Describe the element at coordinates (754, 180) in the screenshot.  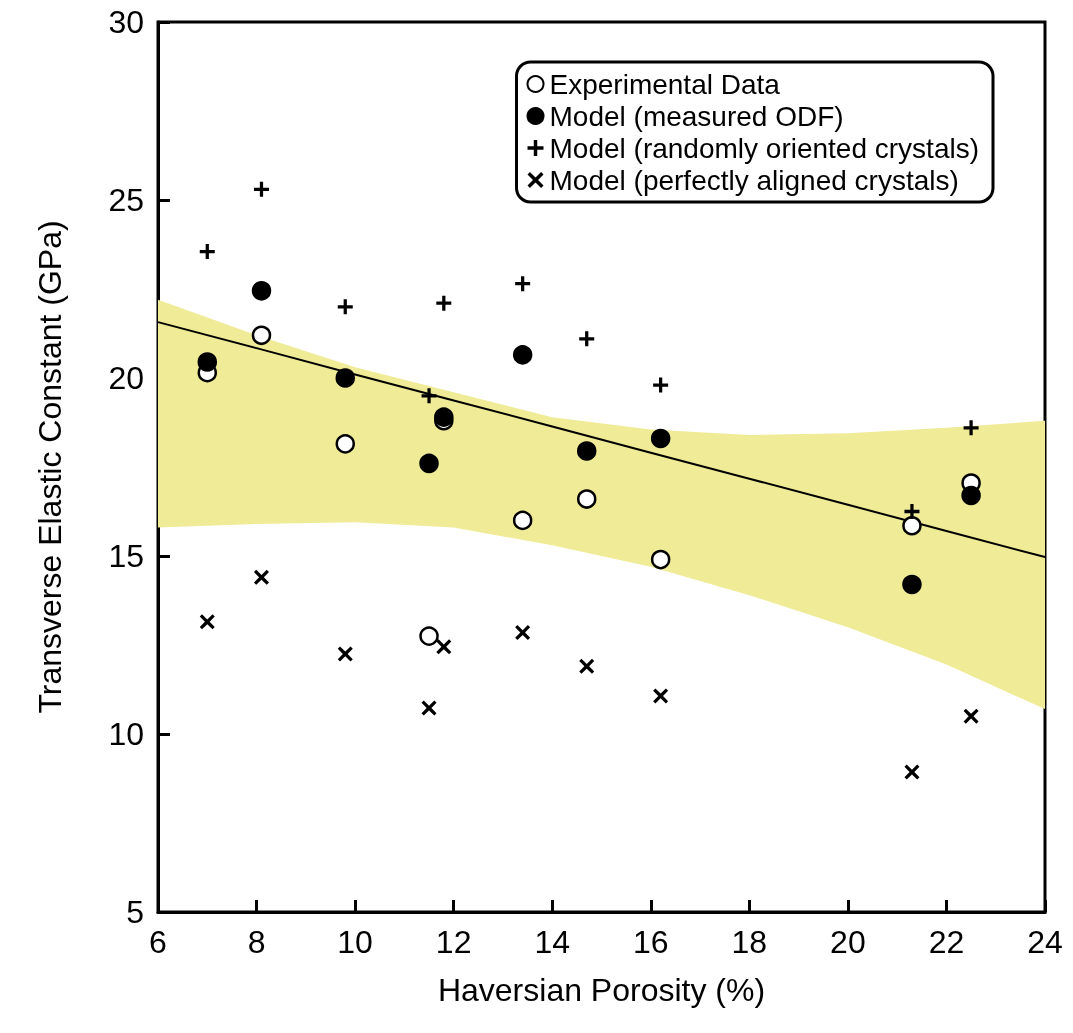
I see `legend-label: Model (perfectly aligned crystals)` at that location.